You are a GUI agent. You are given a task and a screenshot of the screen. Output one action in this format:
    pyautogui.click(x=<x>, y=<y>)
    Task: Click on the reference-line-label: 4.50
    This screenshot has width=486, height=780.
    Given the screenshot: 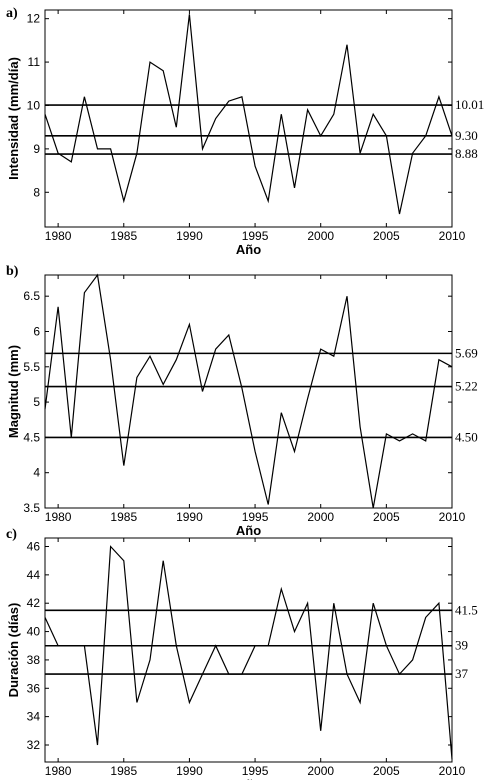 What is the action you would take?
    pyautogui.click(x=466, y=436)
    